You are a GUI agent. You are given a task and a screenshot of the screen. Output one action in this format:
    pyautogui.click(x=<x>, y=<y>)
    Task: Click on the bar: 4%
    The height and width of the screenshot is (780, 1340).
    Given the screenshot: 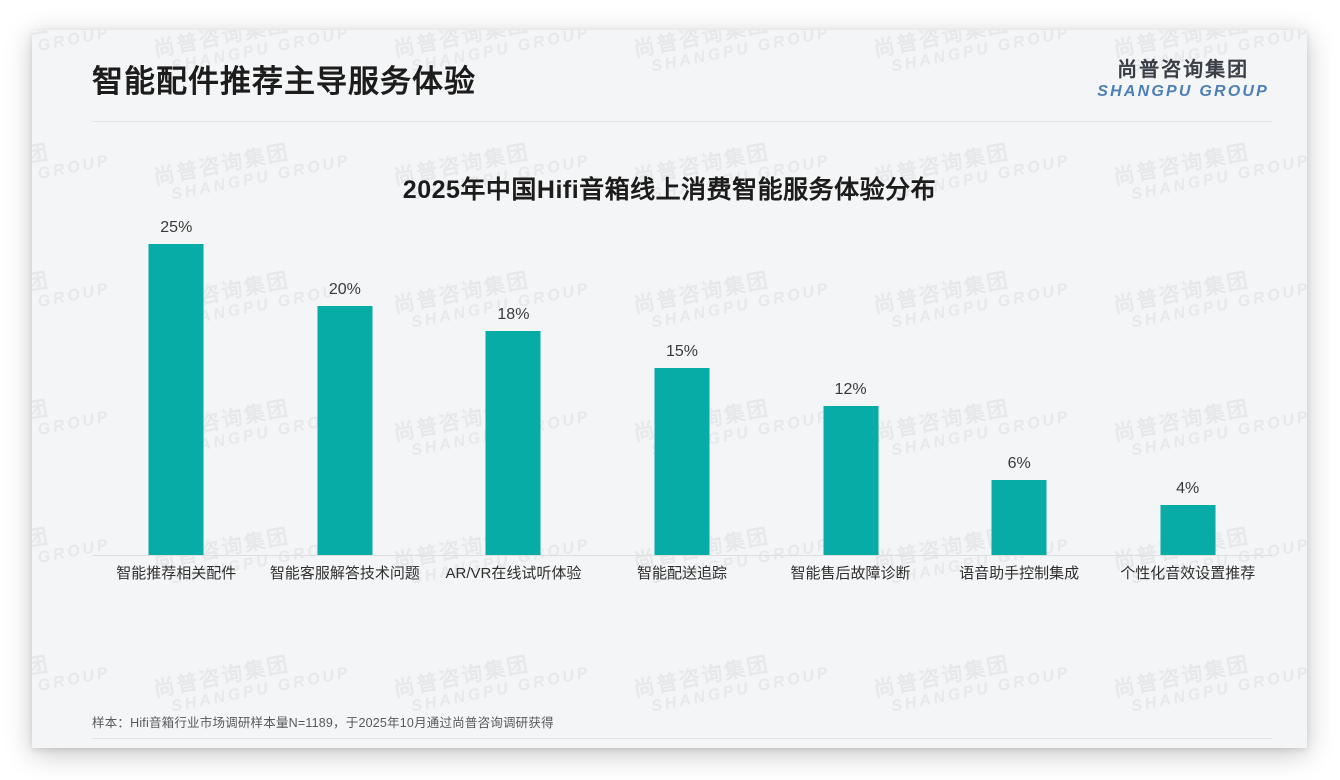 What is the action you would take?
    pyautogui.click(x=1188, y=517)
    